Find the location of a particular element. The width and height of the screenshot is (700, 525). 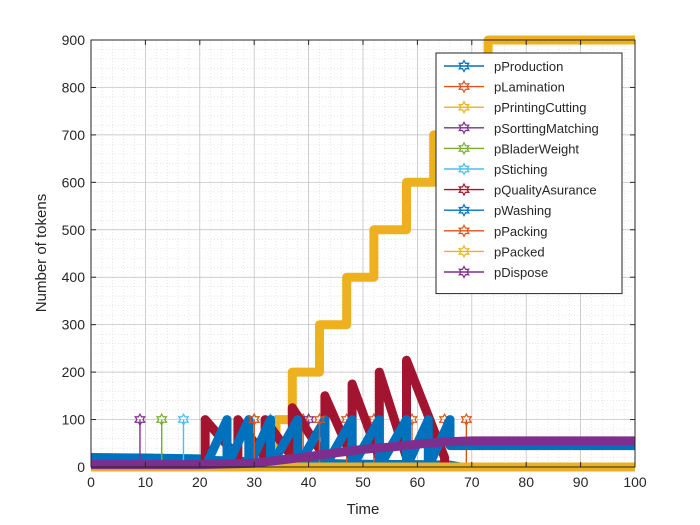

legend-item: pProduction is located at coordinates (503, 66).